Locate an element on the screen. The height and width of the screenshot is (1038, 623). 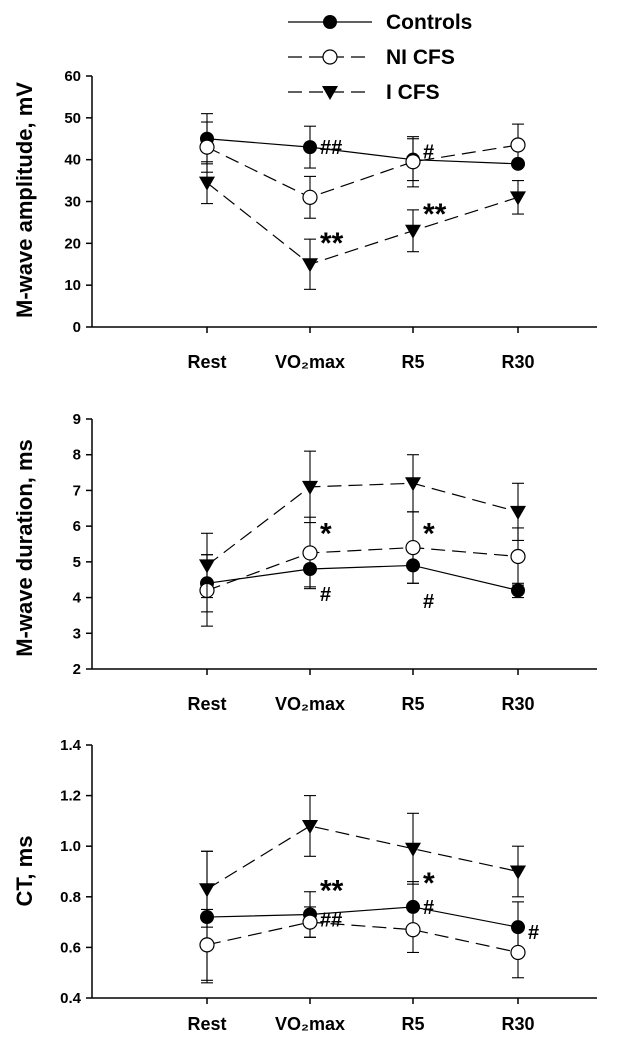
y-tick-label: 1.0 is located at coordinates (70, 846).